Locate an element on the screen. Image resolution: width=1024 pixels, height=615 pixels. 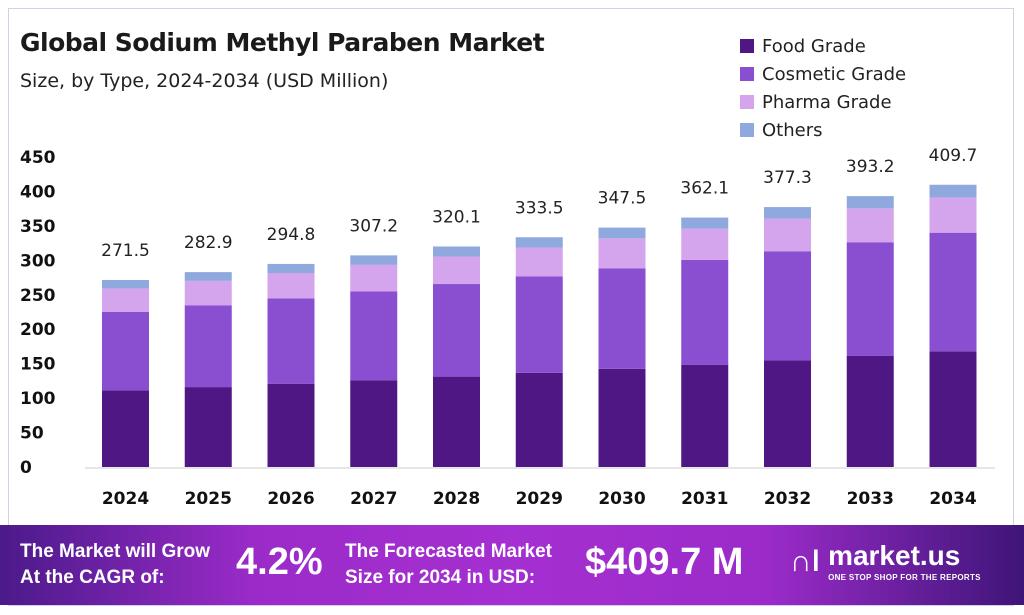
legend-item: Cosmetic Grade is located at coordinates (823, 74).